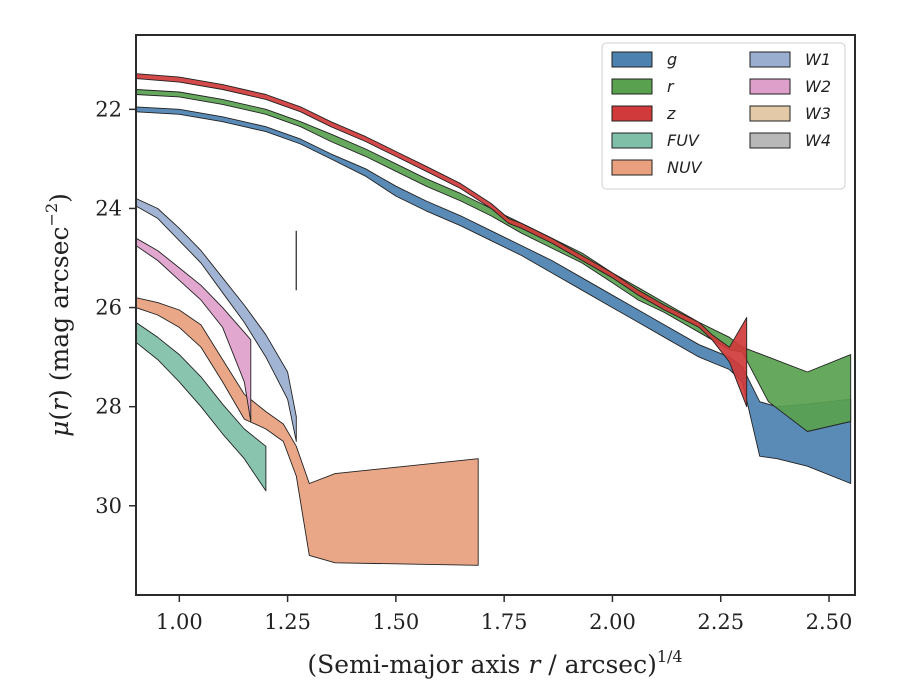 The image size is (900, 700). I want to click on y-tick-label: 22, so click(108, 109).